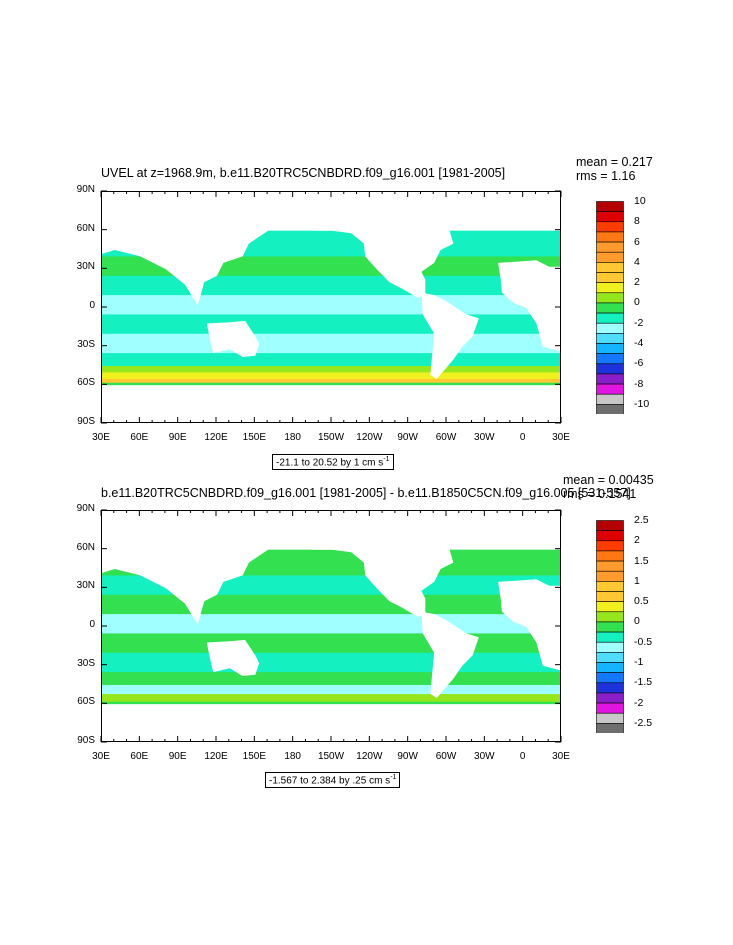 The image size is (733, 945). Describe the element at coordinates (600, 494) in the screenshot. I see `rms-label: rms = 0.1541` at that location.